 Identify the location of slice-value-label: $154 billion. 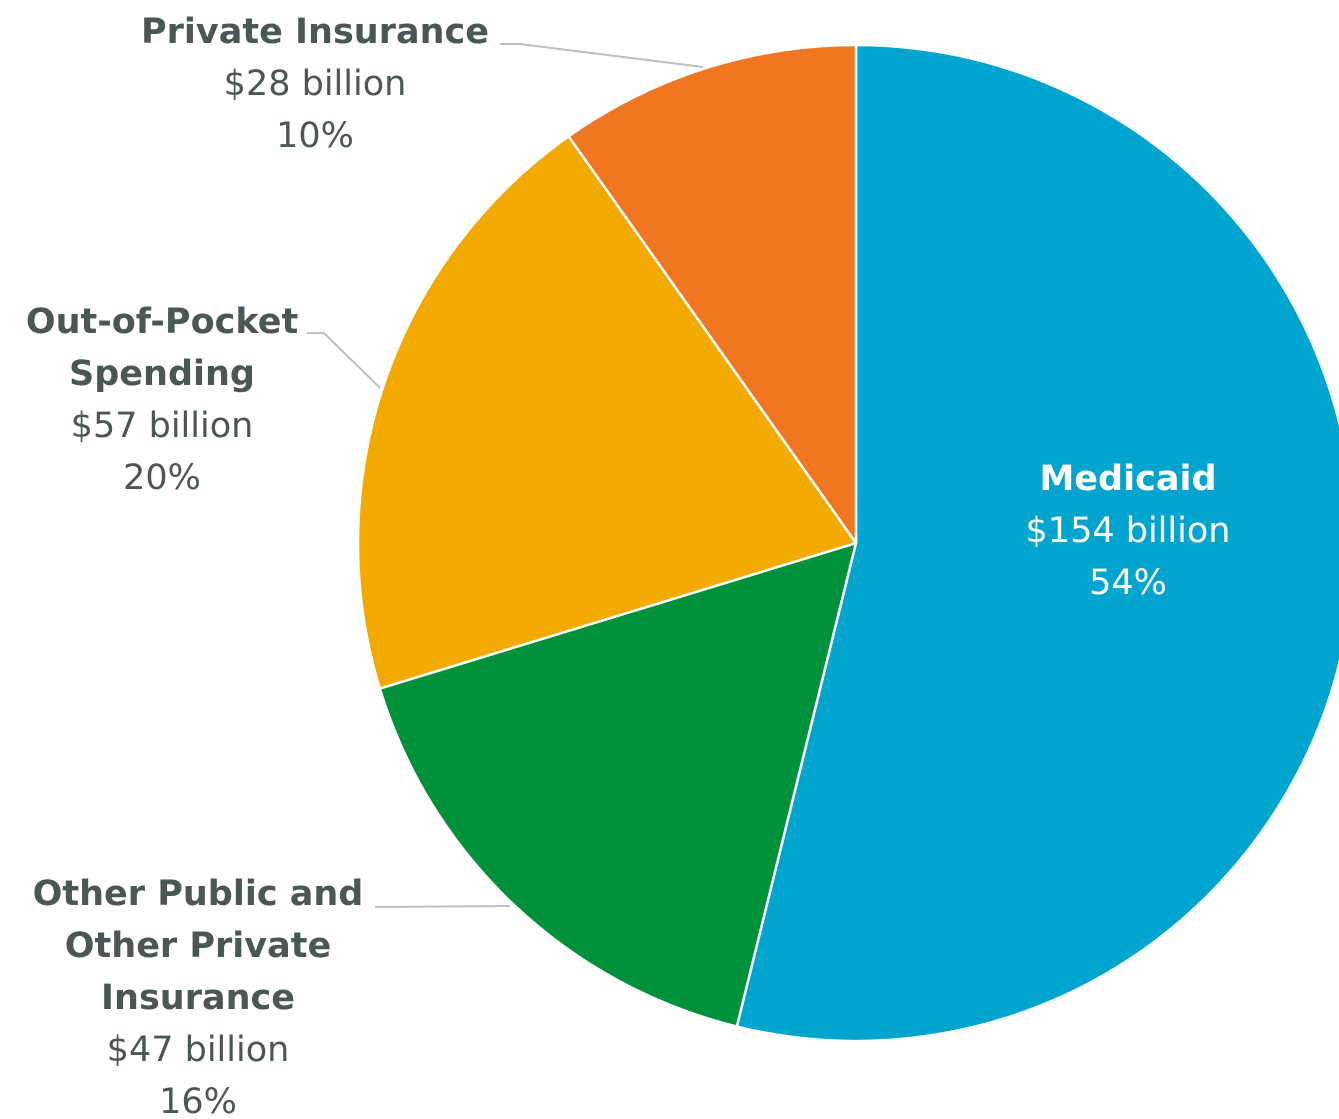
(1128, 531).